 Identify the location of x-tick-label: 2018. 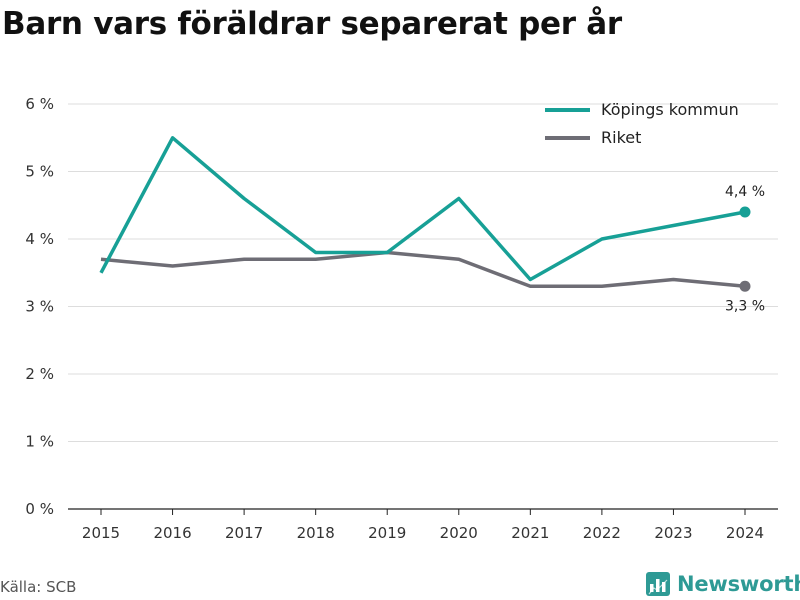
(316, 533).